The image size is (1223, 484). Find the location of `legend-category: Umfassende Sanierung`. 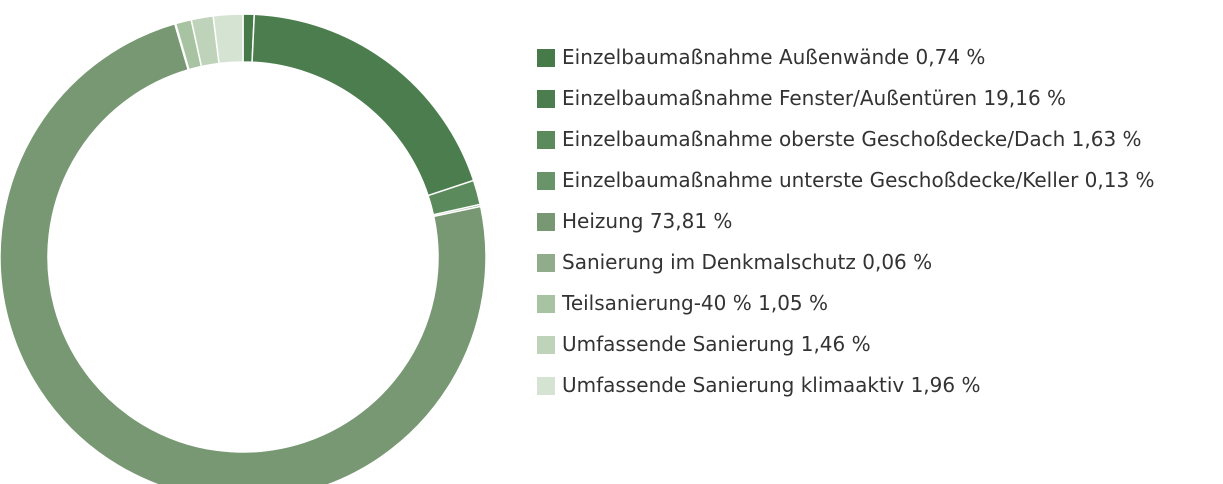

legend-category: Umfassende Sanierung is located at coordinates (678, 344).